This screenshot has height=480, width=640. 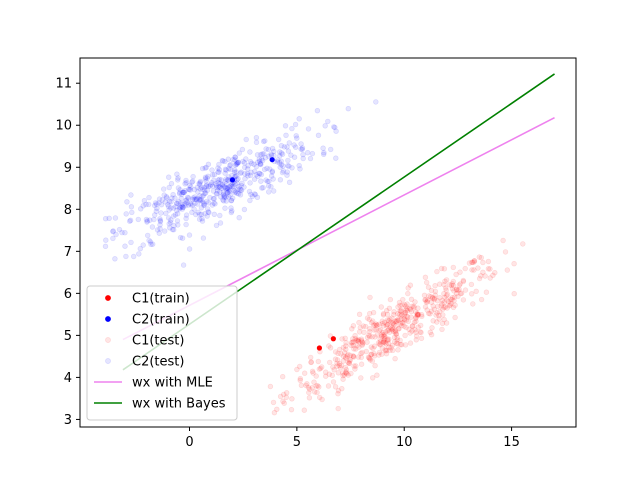 What do you see at coordinates (63, 84) in the screenshot?
I see `y-tick-label: 11` at bounding box center [63, 84].